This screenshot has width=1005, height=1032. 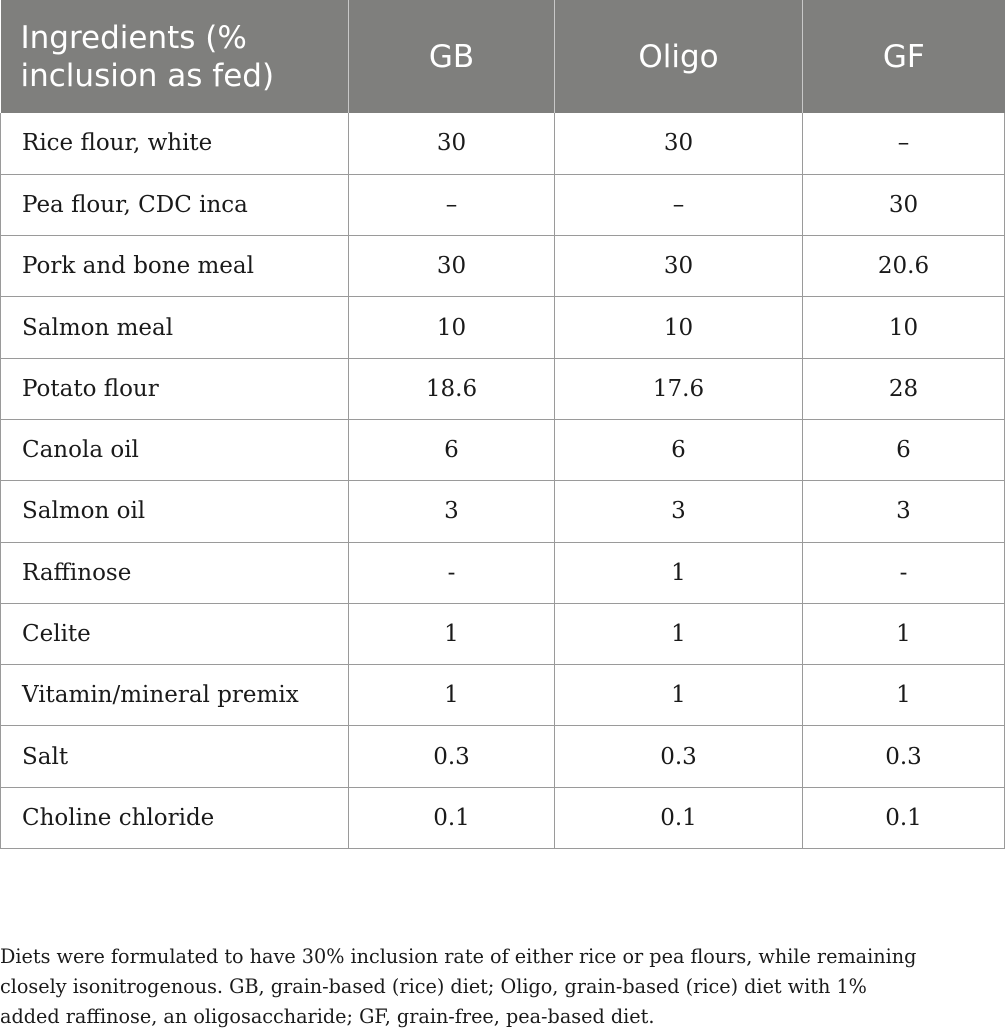 I want to click on table-row: Canola oil 6 6 6, so click(x=502, y=450).